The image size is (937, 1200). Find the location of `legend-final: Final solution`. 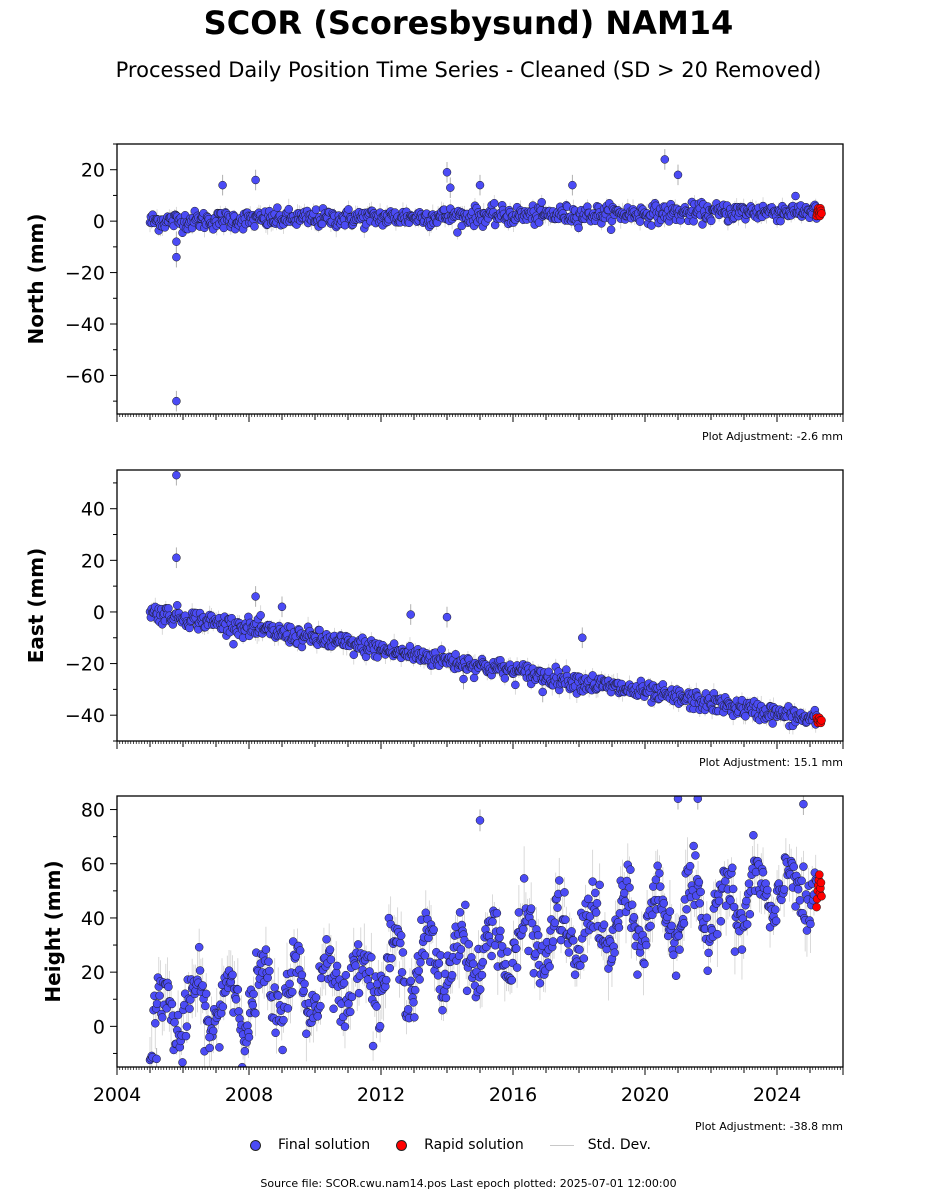

legend-final: Final solution is located at coordinates (310, 1145).